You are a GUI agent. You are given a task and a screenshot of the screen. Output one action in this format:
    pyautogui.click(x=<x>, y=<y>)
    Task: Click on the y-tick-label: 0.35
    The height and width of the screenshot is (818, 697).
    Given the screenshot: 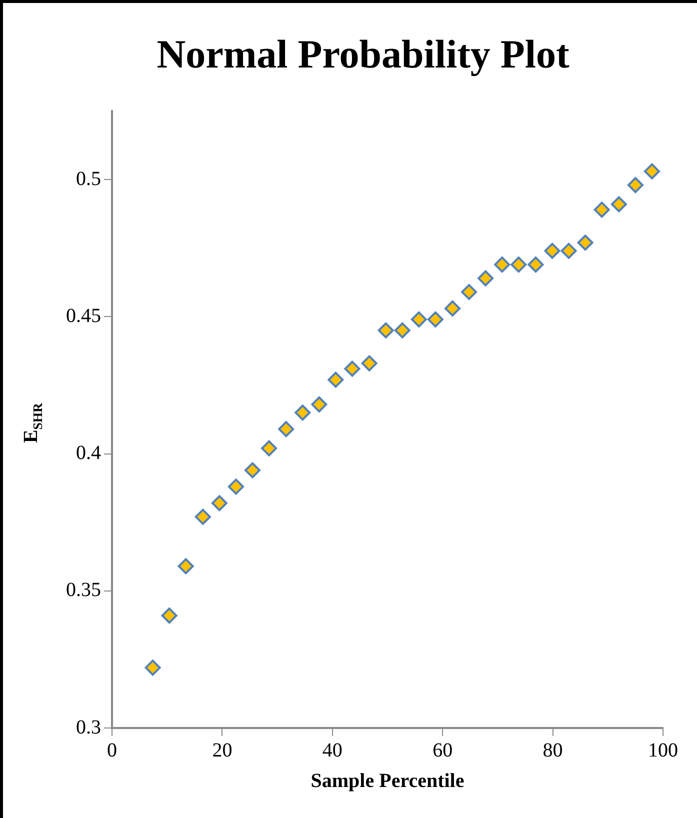 What is the action you would take?
    pyautogui.click(x=83, y=590)
    